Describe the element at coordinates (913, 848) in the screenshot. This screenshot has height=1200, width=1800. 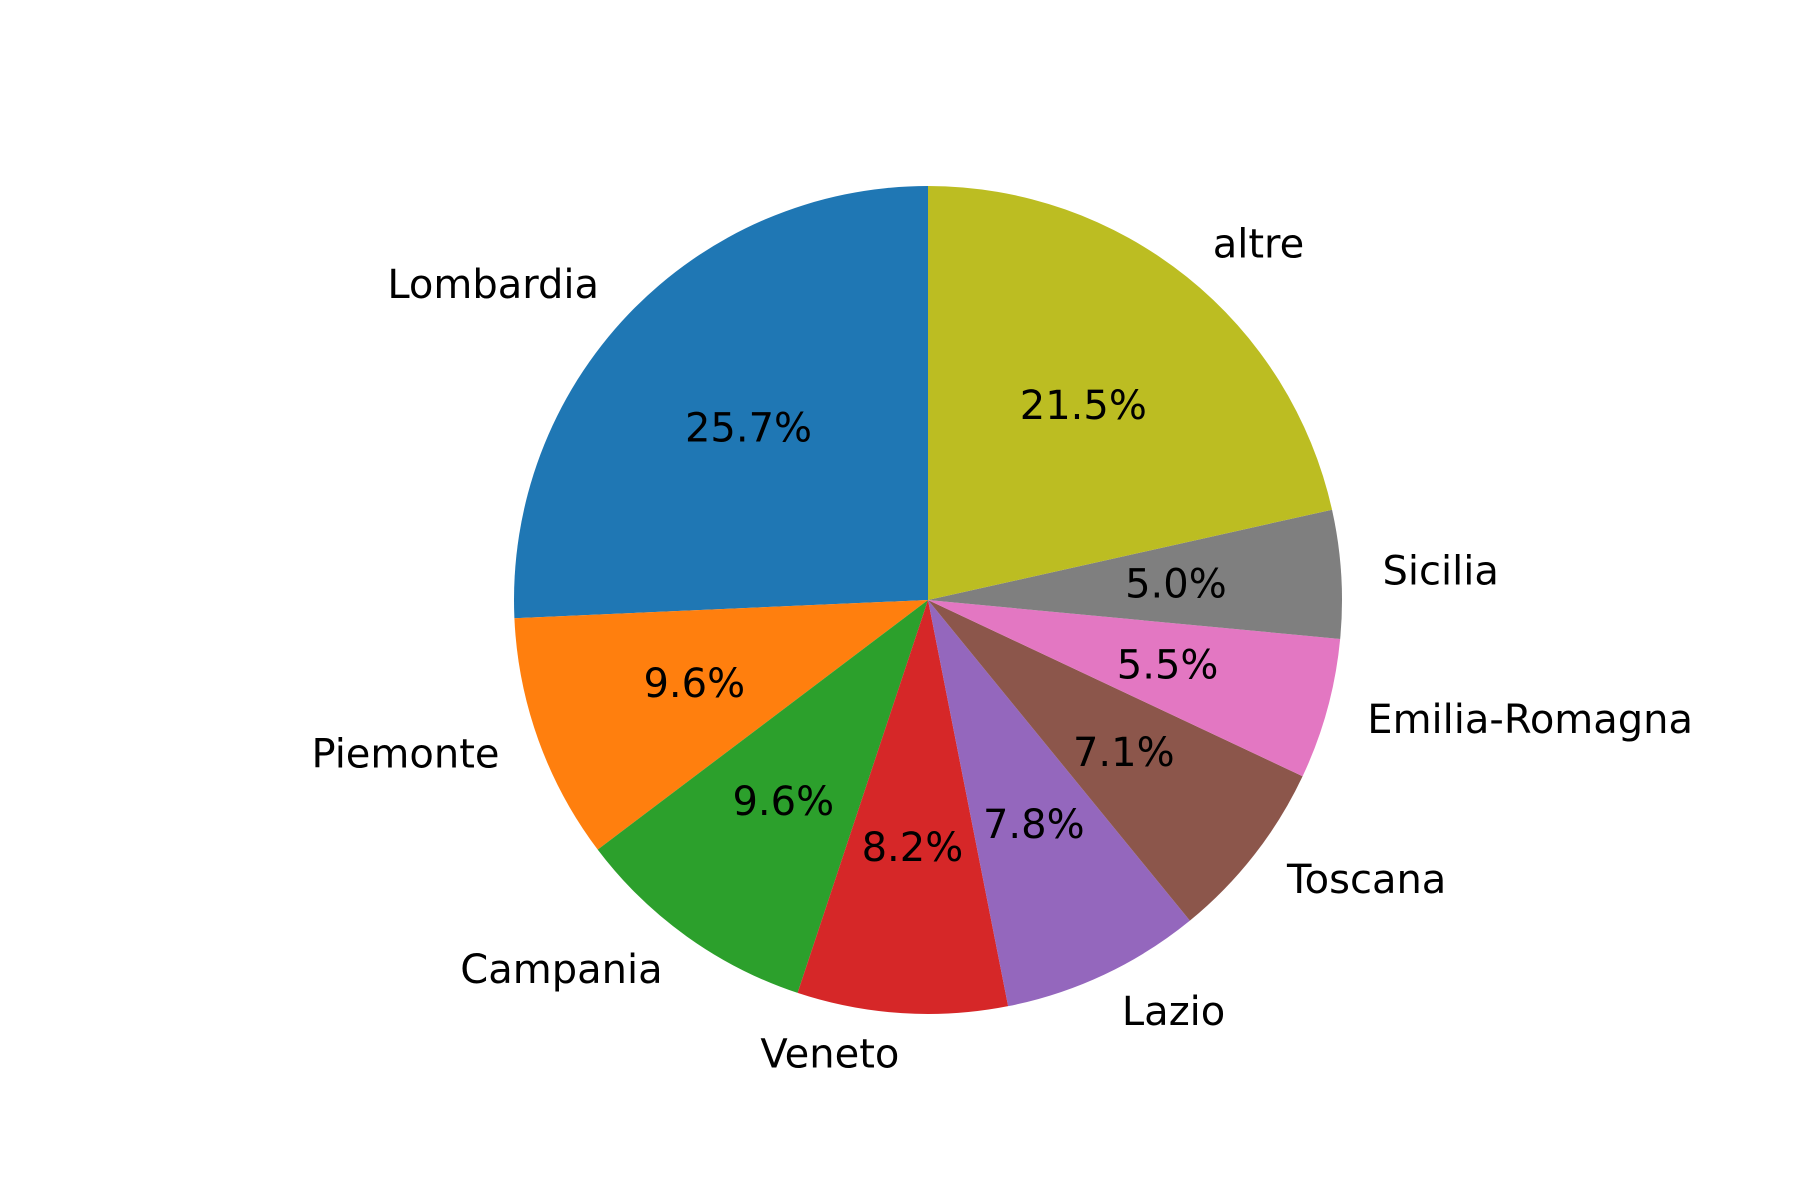
I see `percent-label: 8.2%` at that location.